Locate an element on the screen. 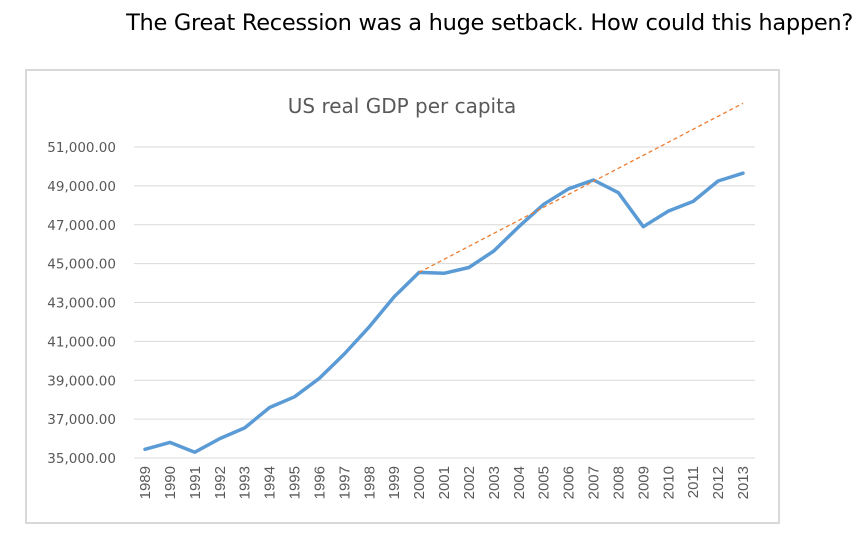  x-tick-label: 1990 is located at coordinates (170, 482).